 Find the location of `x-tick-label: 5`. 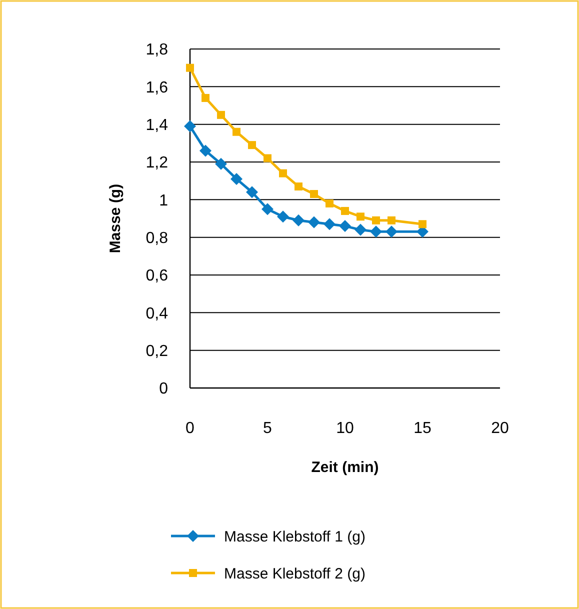

x-tick-label: 5 is located at coordinates (267, 428).